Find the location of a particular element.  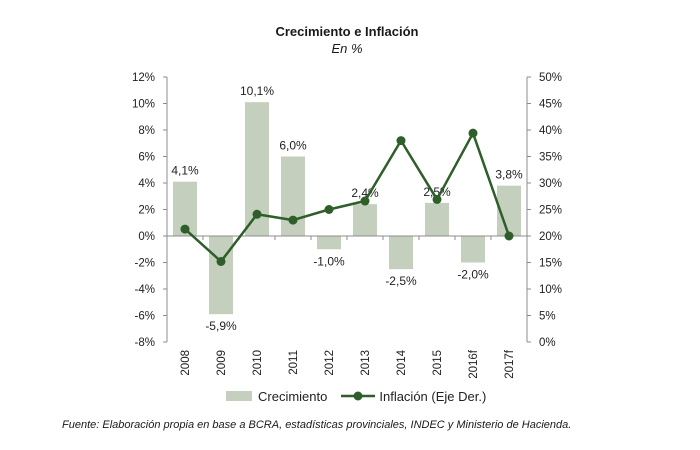

bar-data-label: 6,0% is located at coordinates (293, 146).